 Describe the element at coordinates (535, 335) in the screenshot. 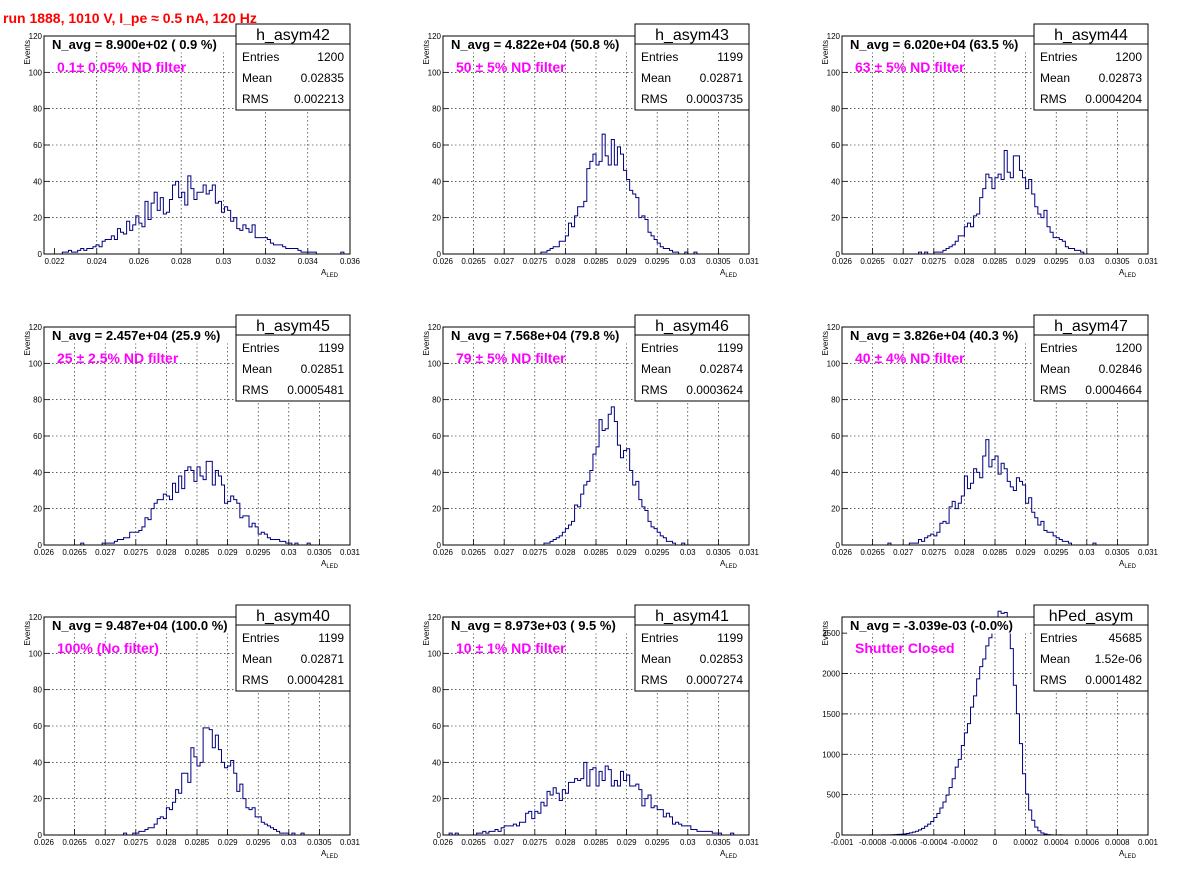

I see `navg-label: N_avg = 7.568e+04 (79.8 %)` at that location.